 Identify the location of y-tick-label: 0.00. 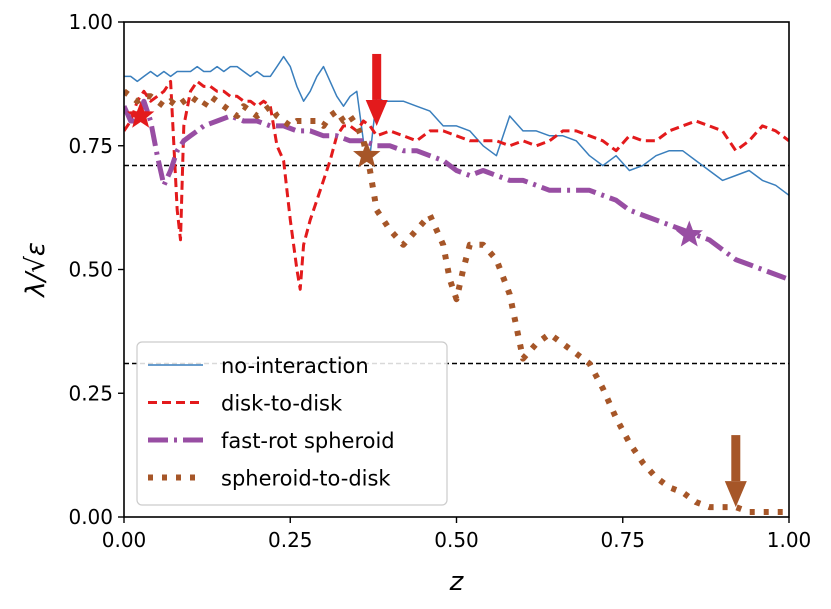
(90, 517).